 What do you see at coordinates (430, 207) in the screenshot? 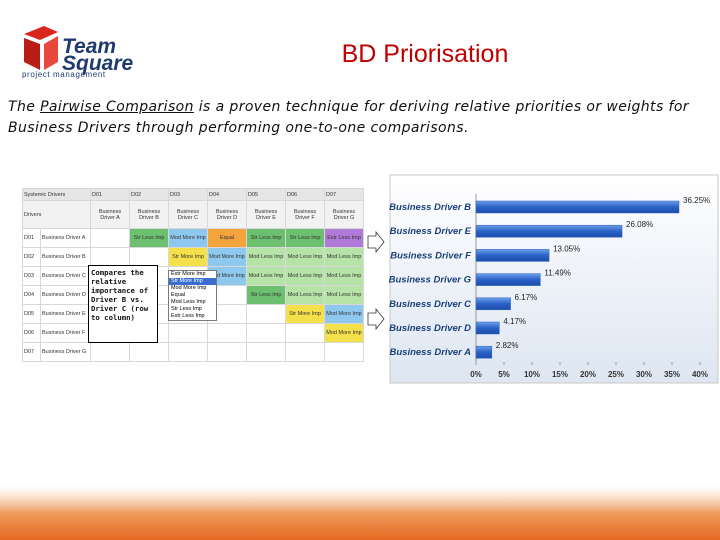
I see `category-label: Business Driver B` at bounding box center [430, 207].